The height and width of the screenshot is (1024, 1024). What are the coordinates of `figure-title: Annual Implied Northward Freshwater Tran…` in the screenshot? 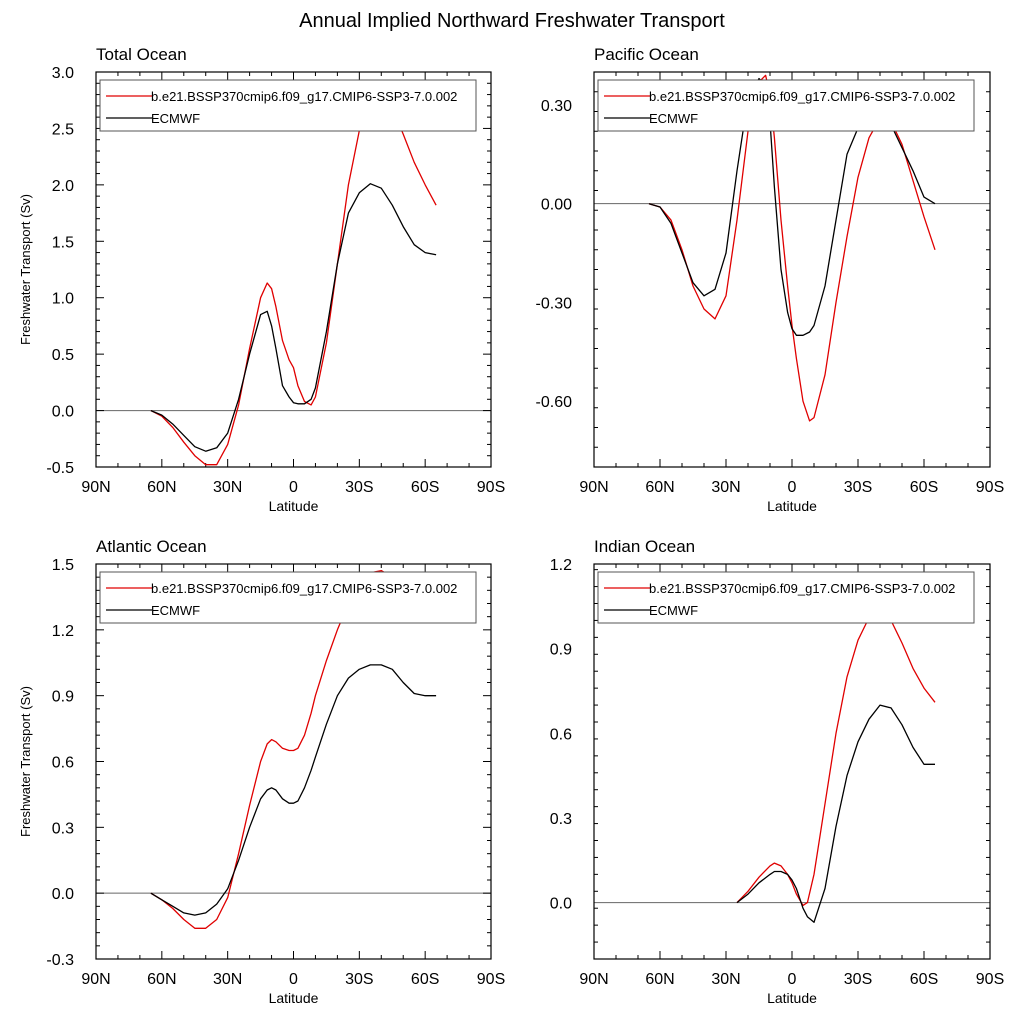 It's located at (512, 21).